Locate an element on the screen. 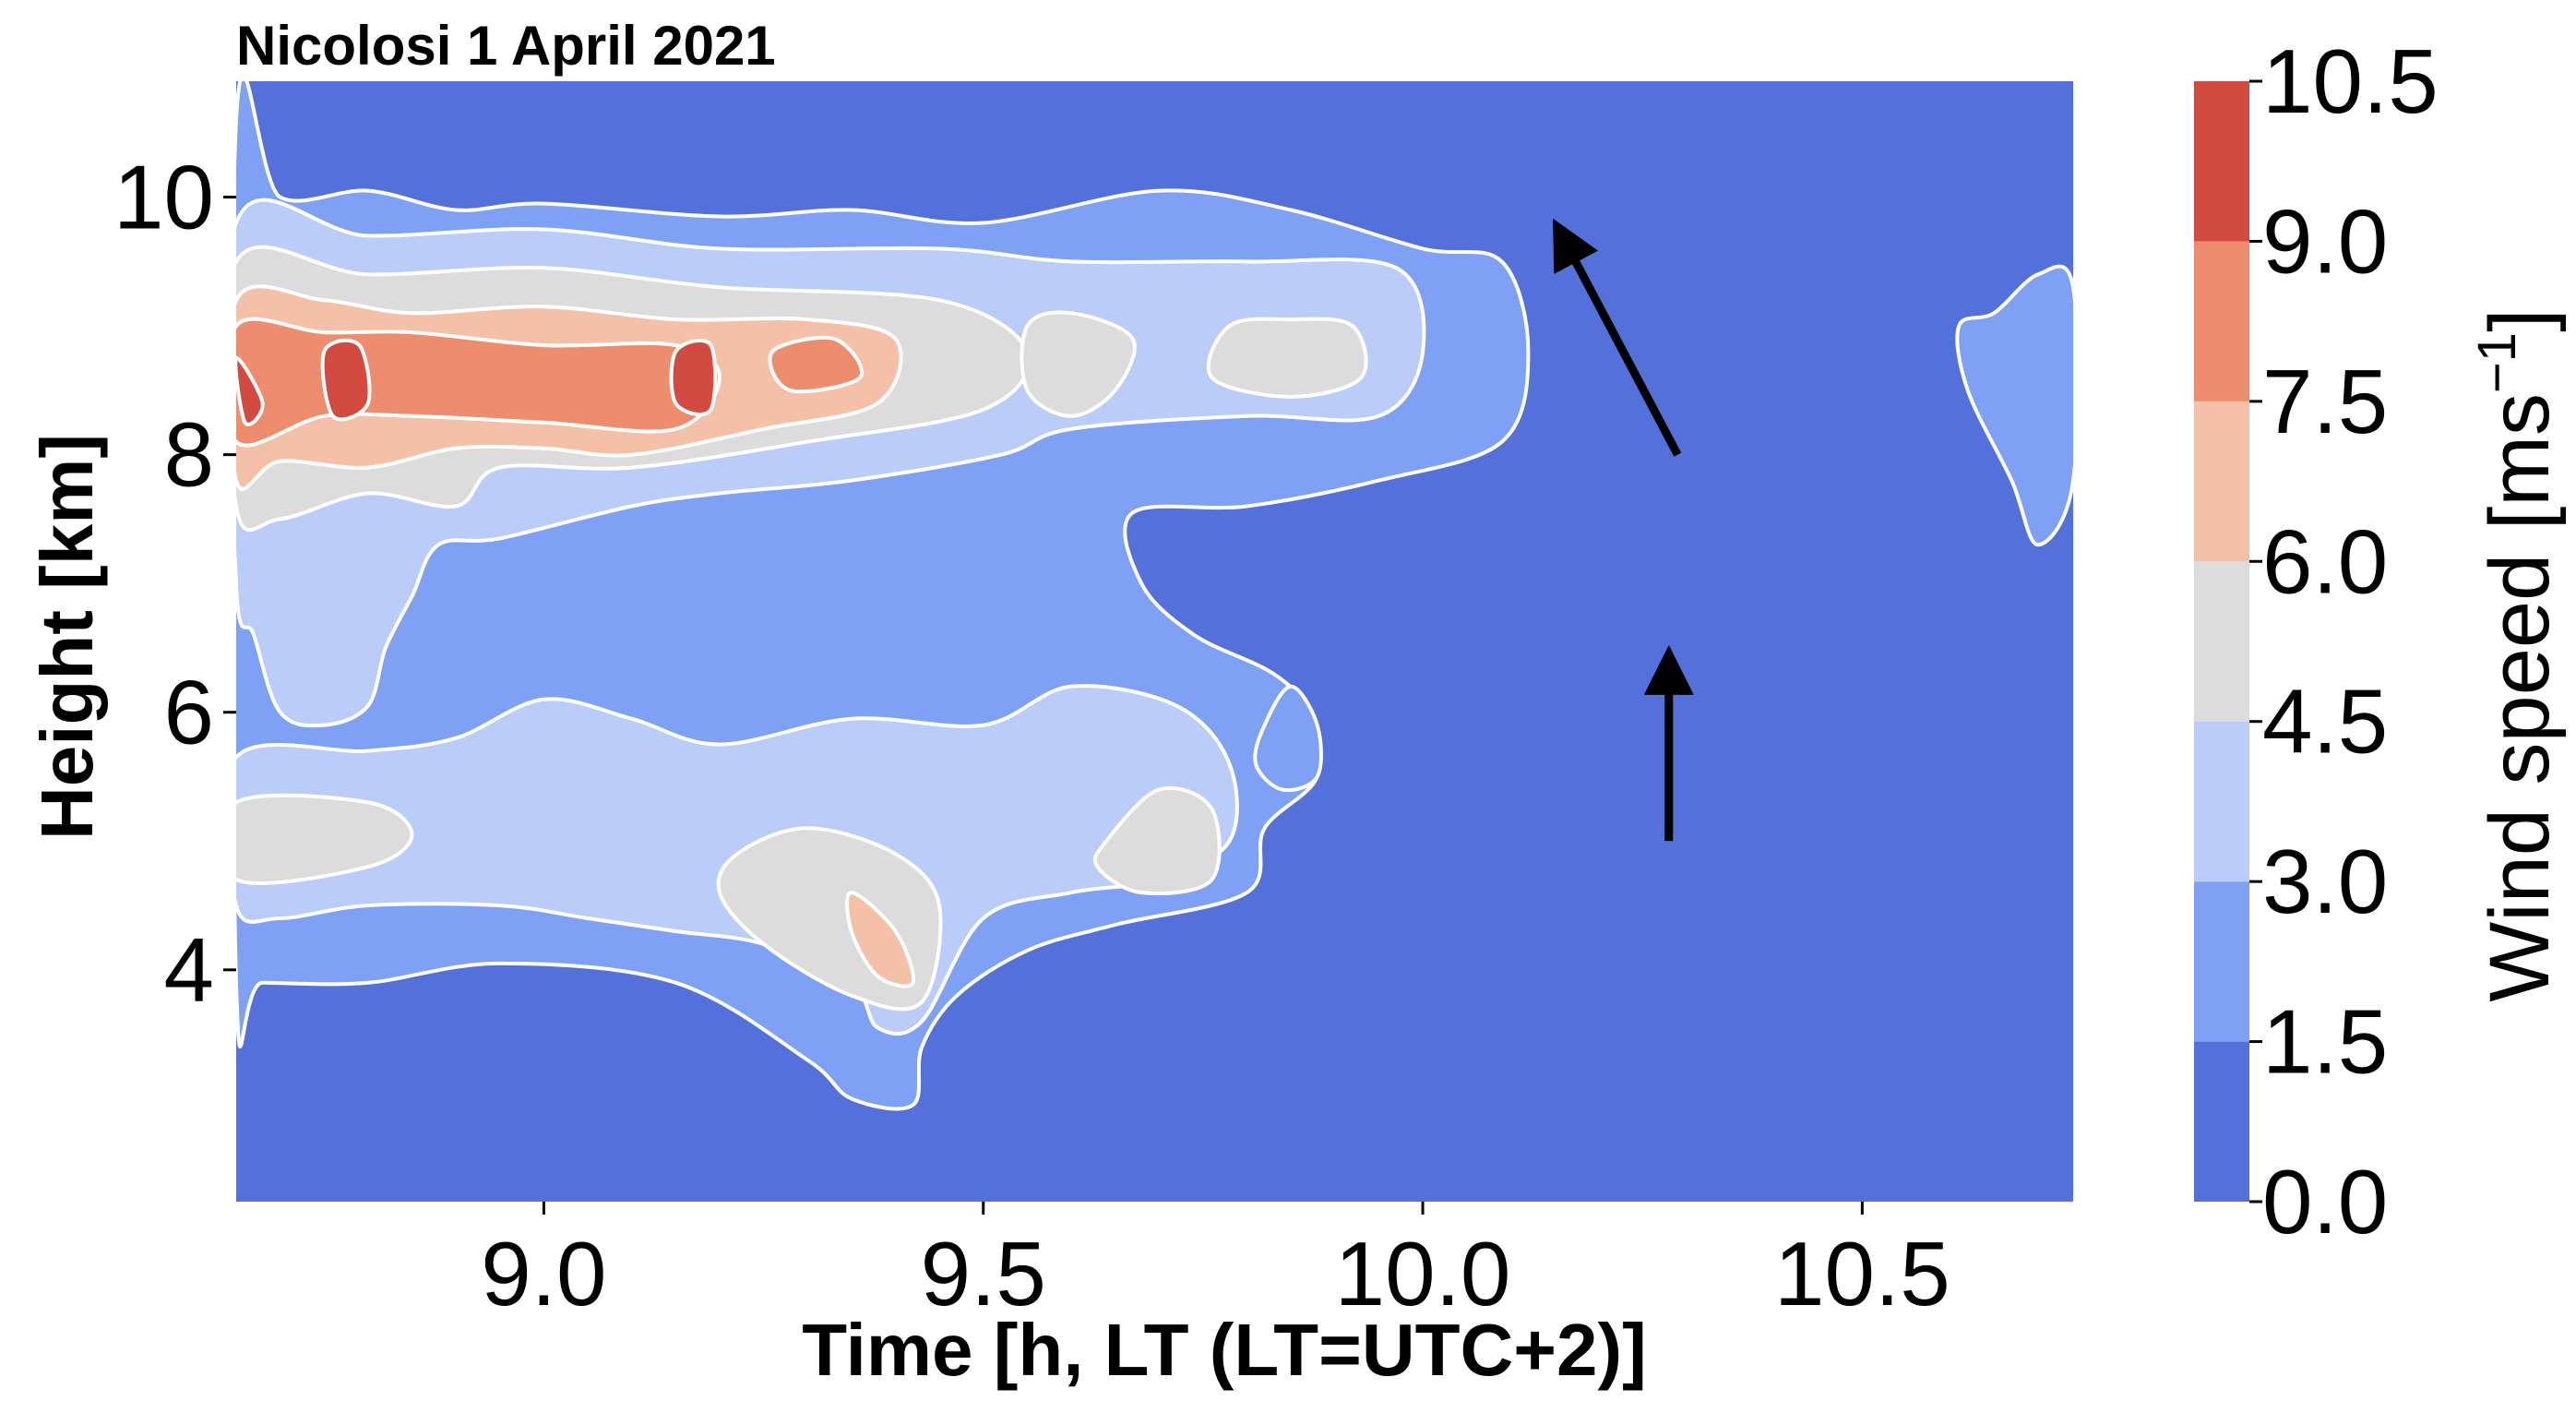 This screenshot has width=2576, height=1413. y-axis-label: Height [km] is located at coordinates (67, 637).